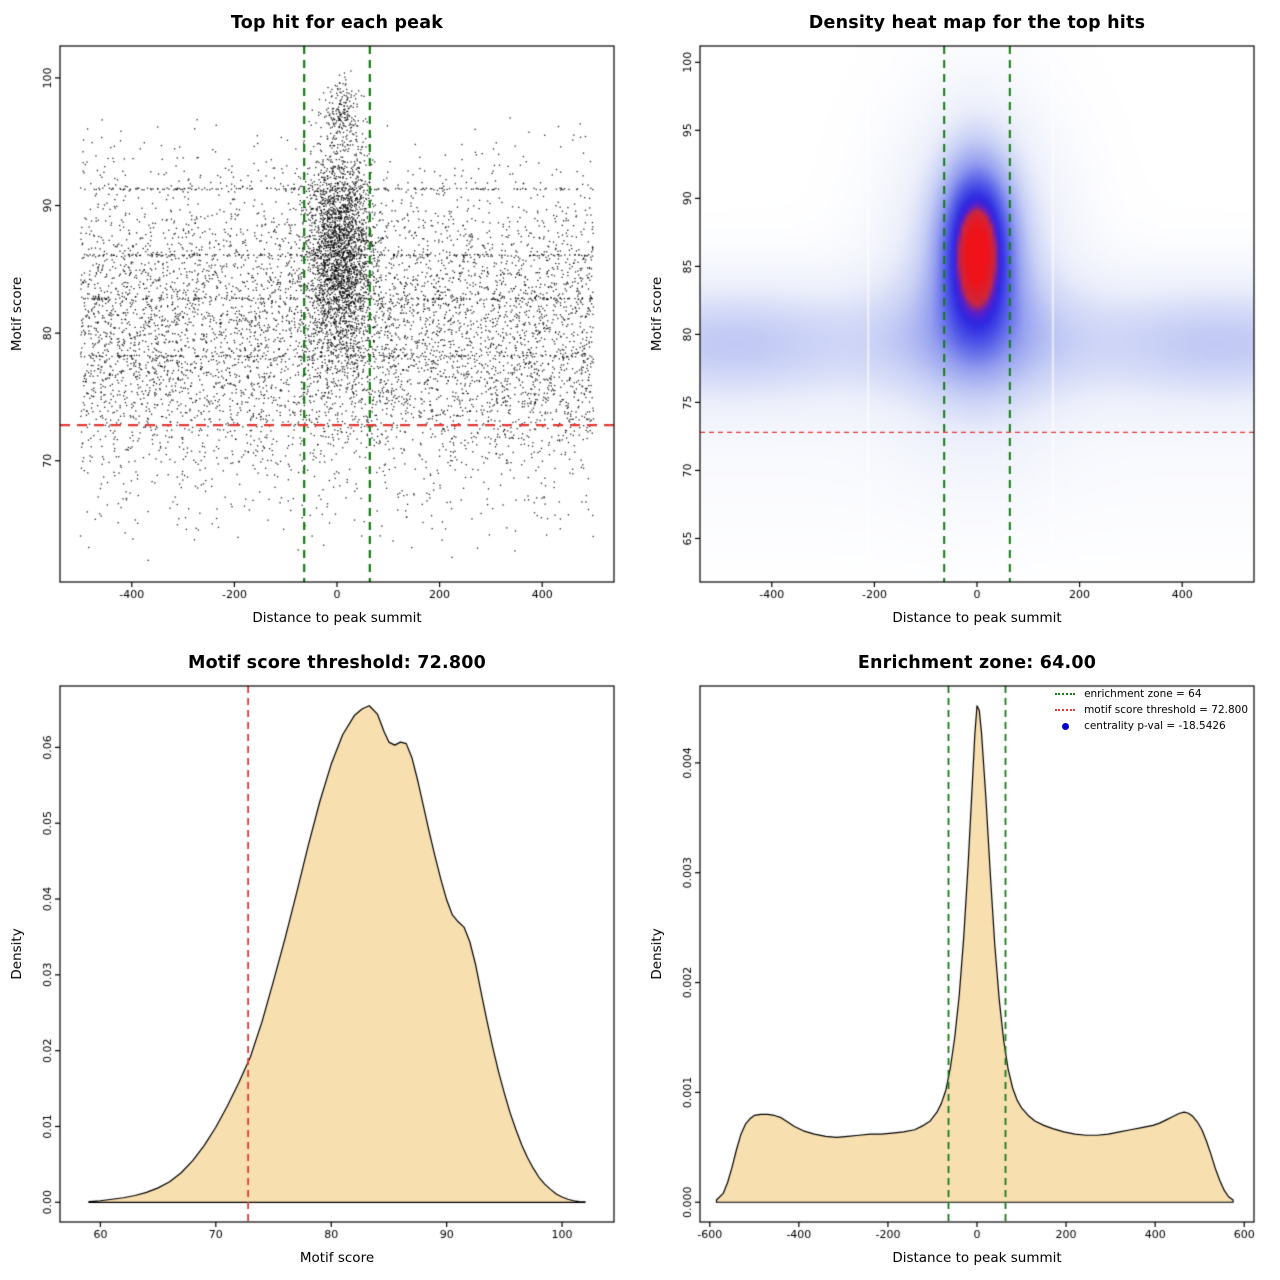 This screenshot has width=1280, height=1280. What do you see at coordinates (1155, 726) in the screenshot?
I see `legend-label: centrality p-val = -18.5426` at bounding box center [1155, 726].